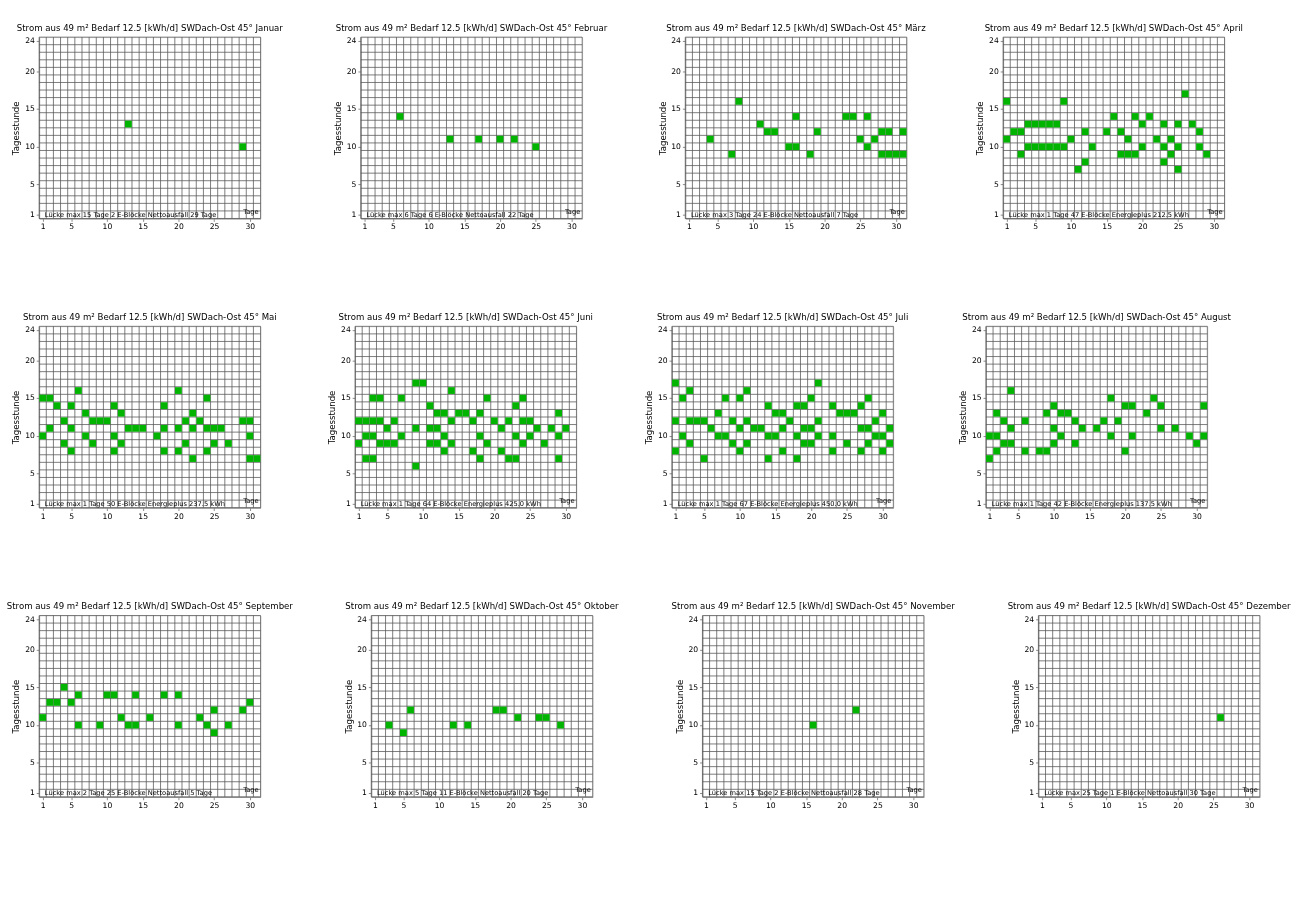  What do you see at coordinates (150, 606) in the screenshot?
I see `chart-title: Strom aus 49 m² Bedarf 12.5 [kWh/d] SWDach-Ost 45° September` at bounding box center [150, 606].